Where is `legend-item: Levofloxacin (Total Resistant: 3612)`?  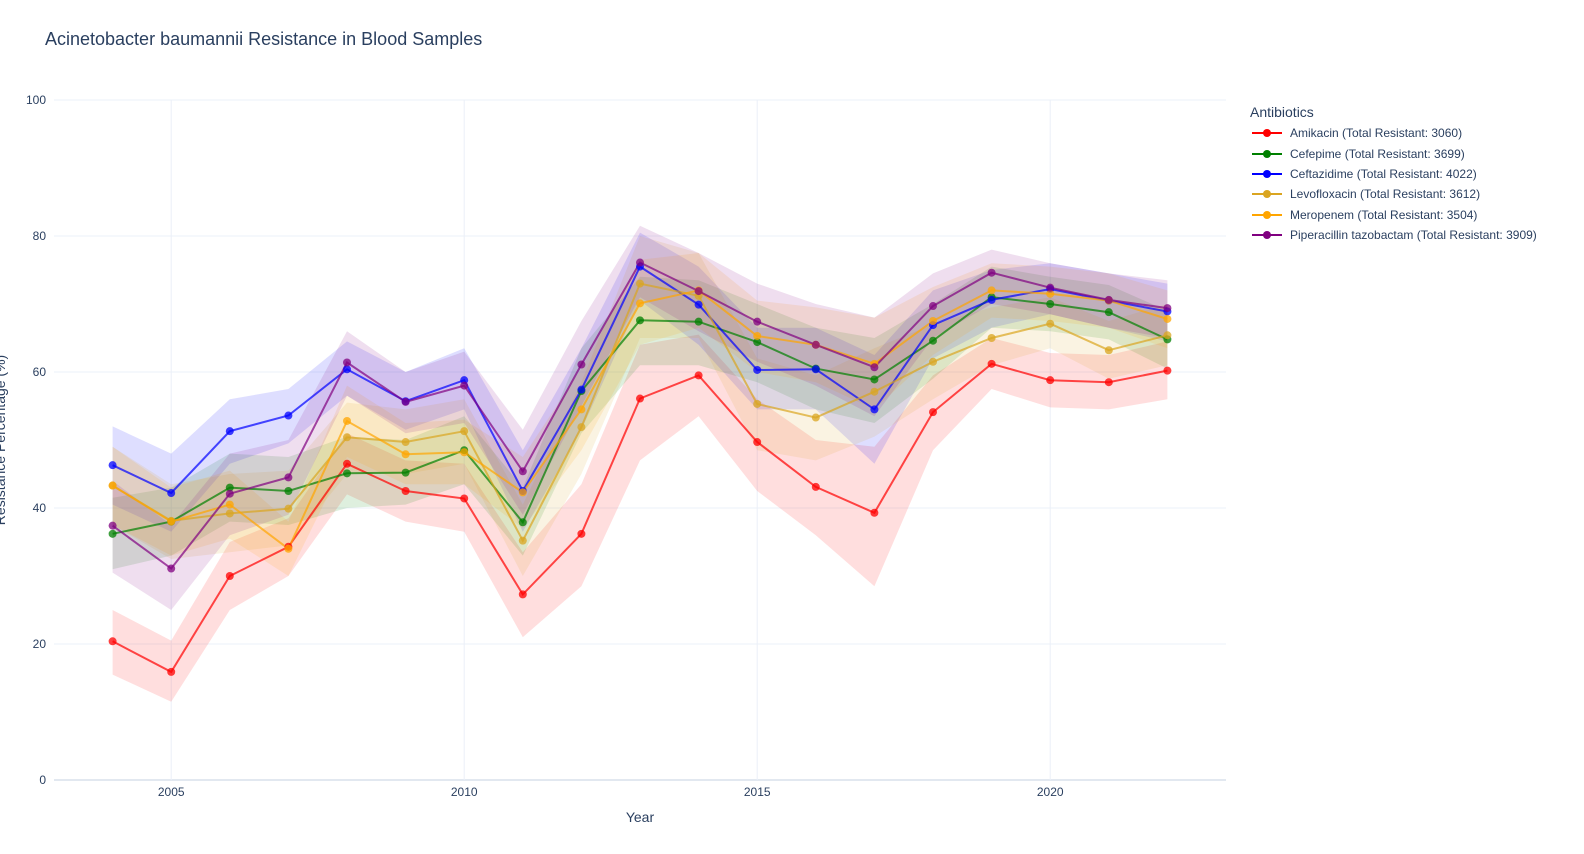
legend-item: Levofloxacin (Total Resistant: 3612) is located at coordinates (1417, 194).